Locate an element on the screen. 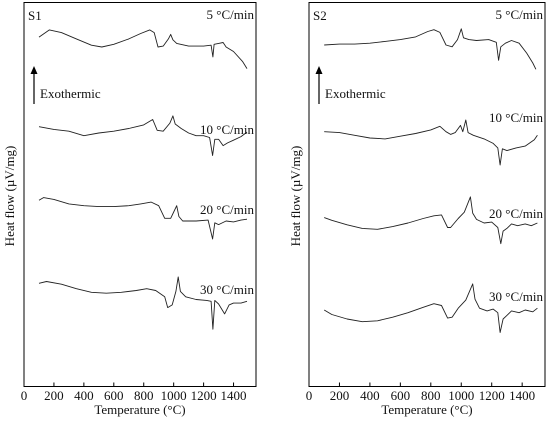 This screenshot has width=550, height=422. panel-s2-label: S2 is located at coordinates (320, 15).